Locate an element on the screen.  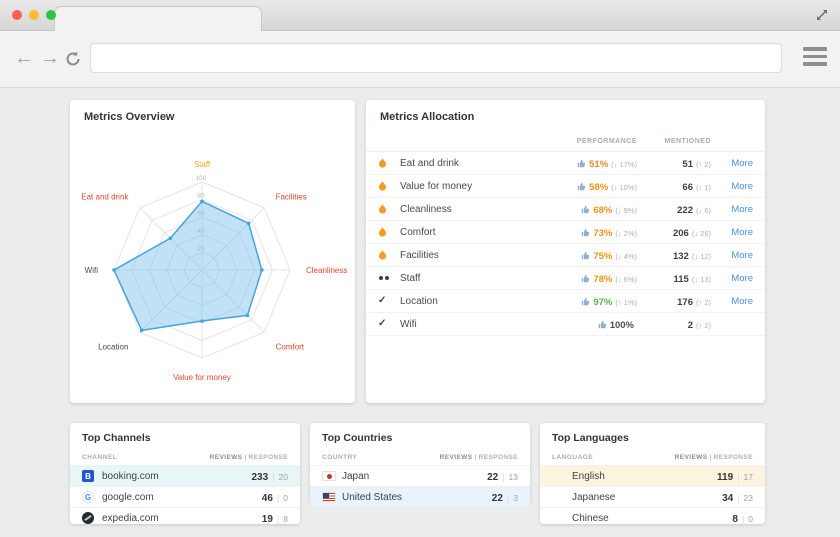
list-item: expedia.com 19 | 8 is located at coordinates (185, 517).